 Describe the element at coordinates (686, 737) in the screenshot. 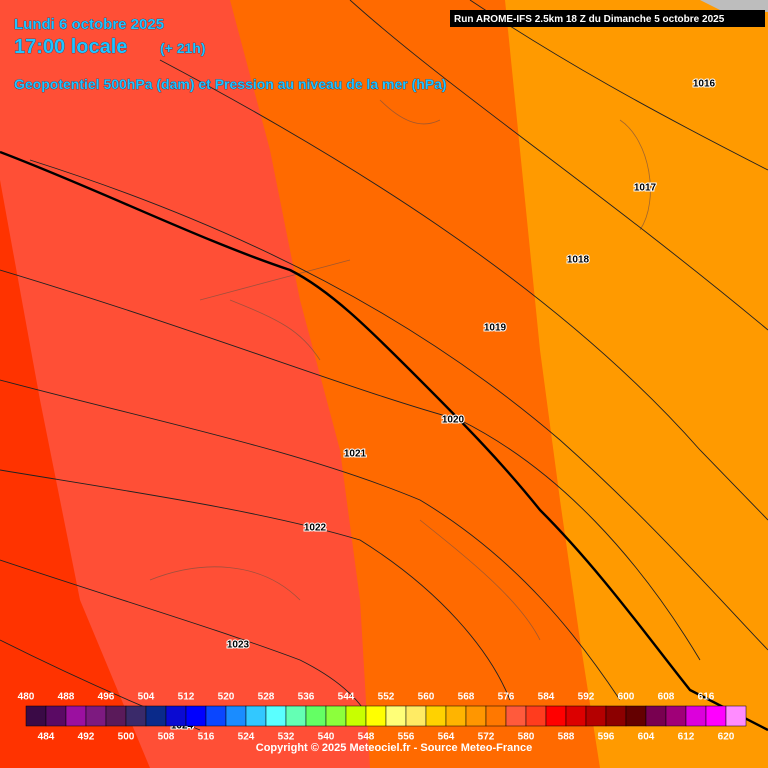

I see `colorbar-label: 612` at that location.